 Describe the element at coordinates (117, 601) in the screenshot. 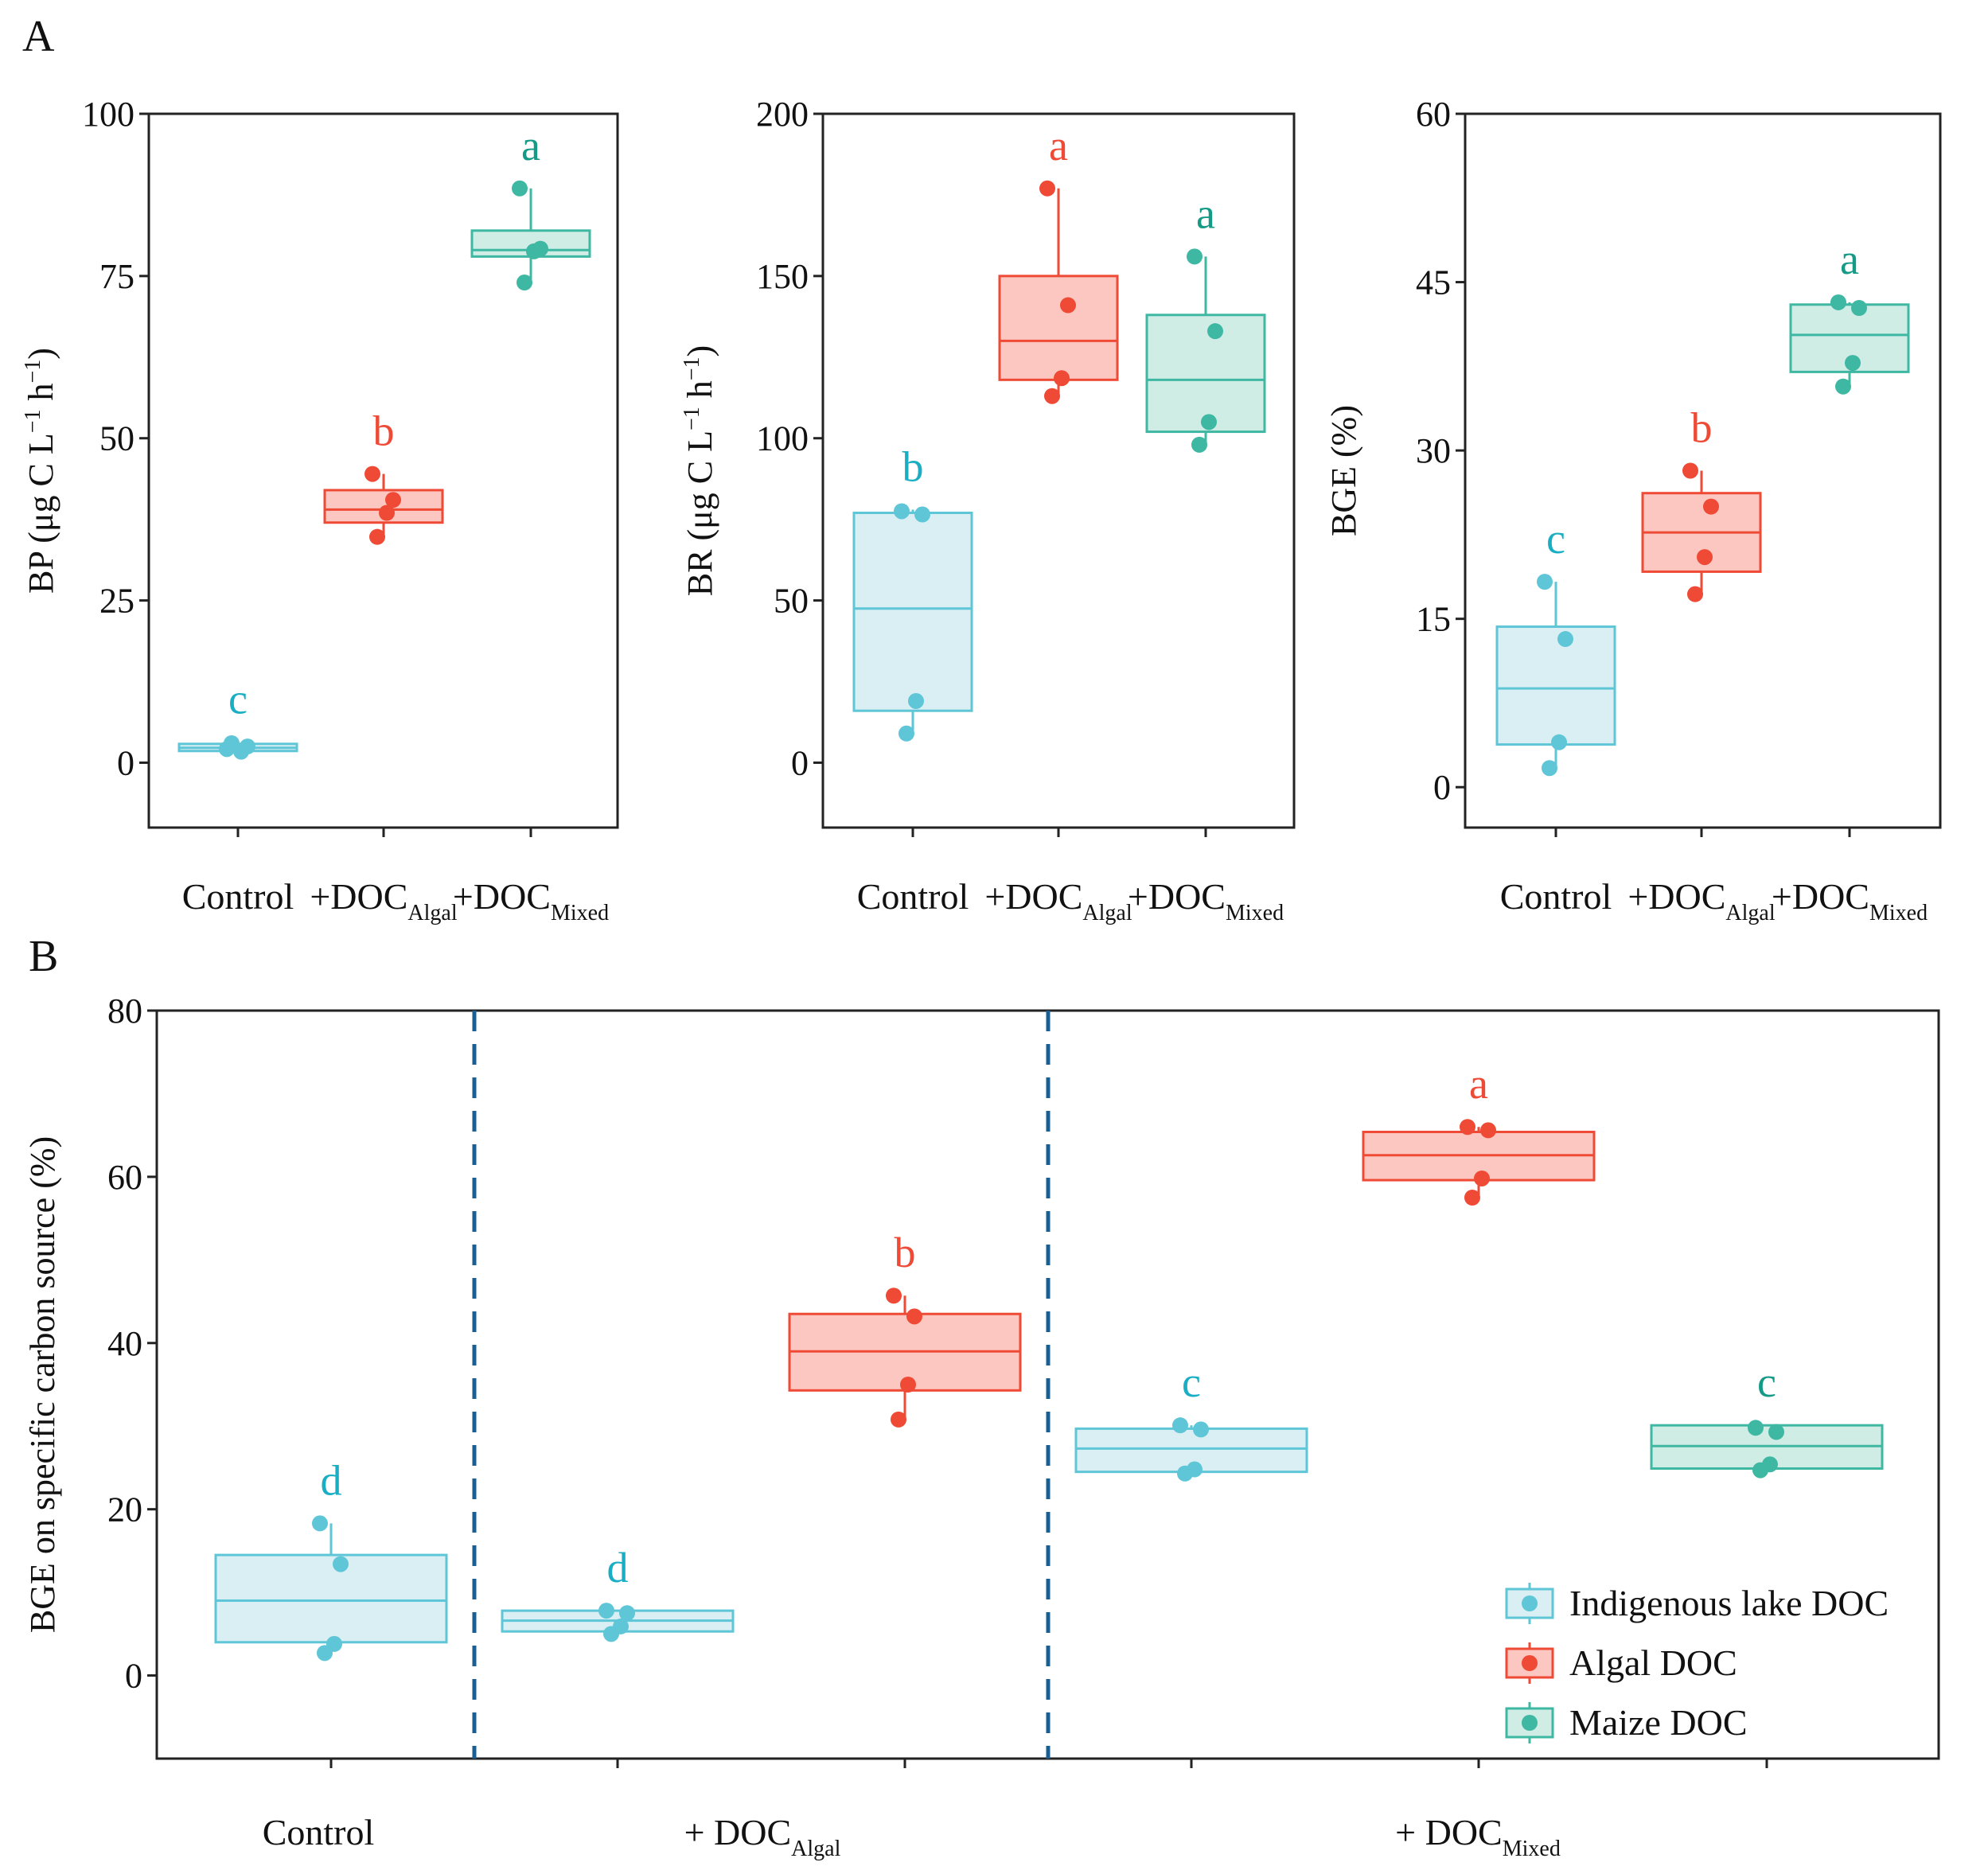

I see `y-tick-label: 25` at that location.